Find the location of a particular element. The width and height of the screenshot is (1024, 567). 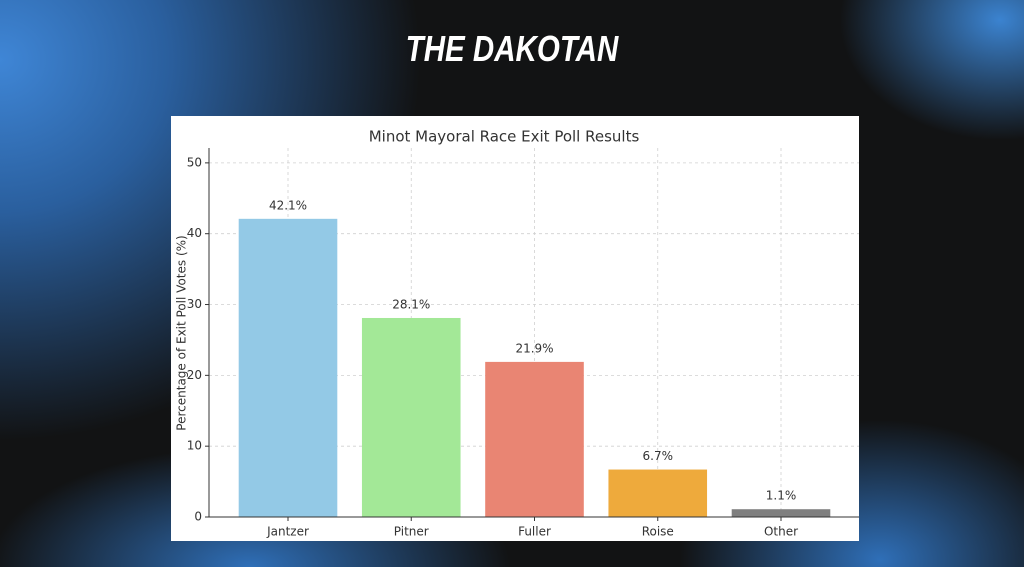

y-tick-label: 10 is located at coordinates (194, 446).